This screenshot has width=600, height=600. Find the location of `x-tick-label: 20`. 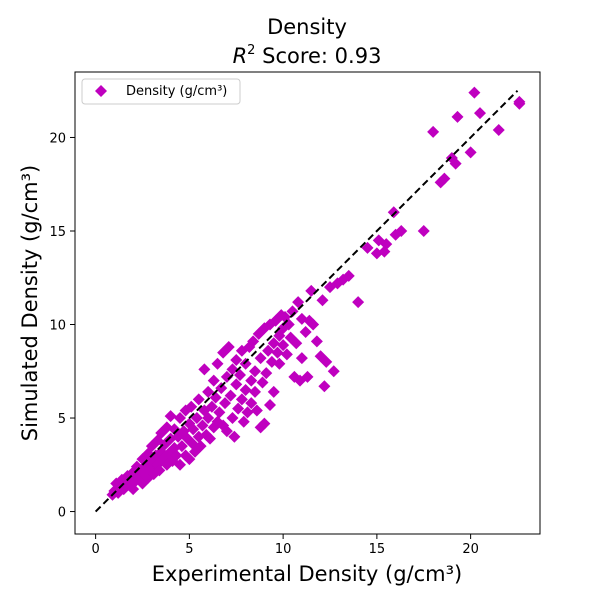

x-tick-label: 20 is located at coordinates (470, 549).